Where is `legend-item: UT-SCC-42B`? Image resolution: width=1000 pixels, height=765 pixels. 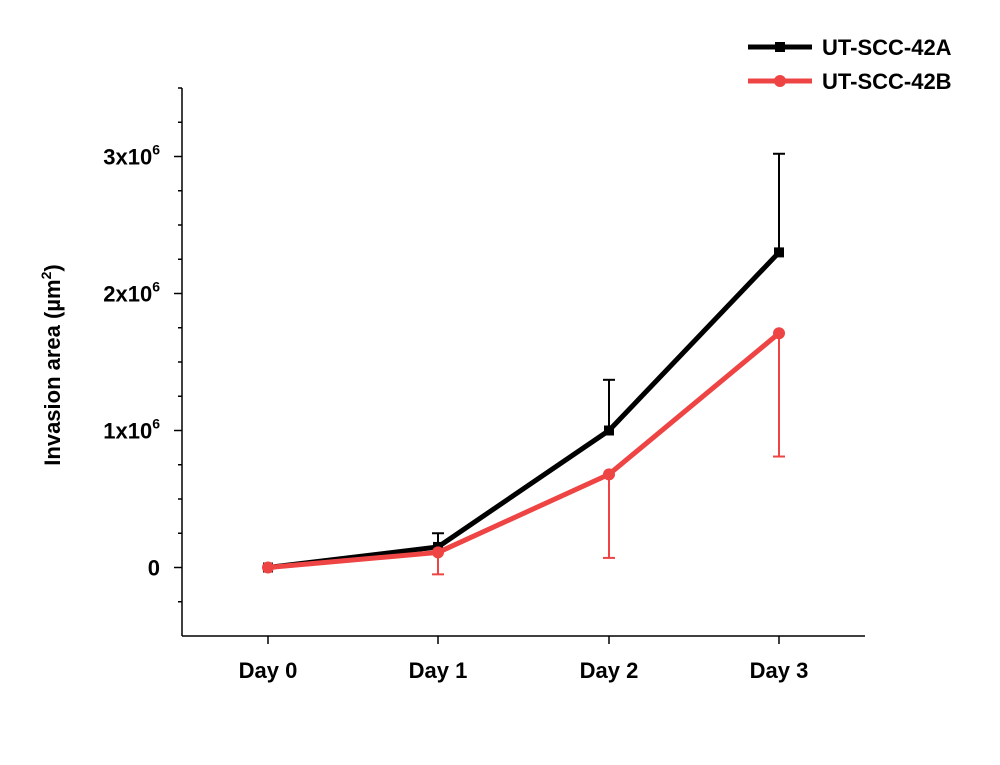 legend-item: UT-SCC-42B is located at coordinates (850, 81).